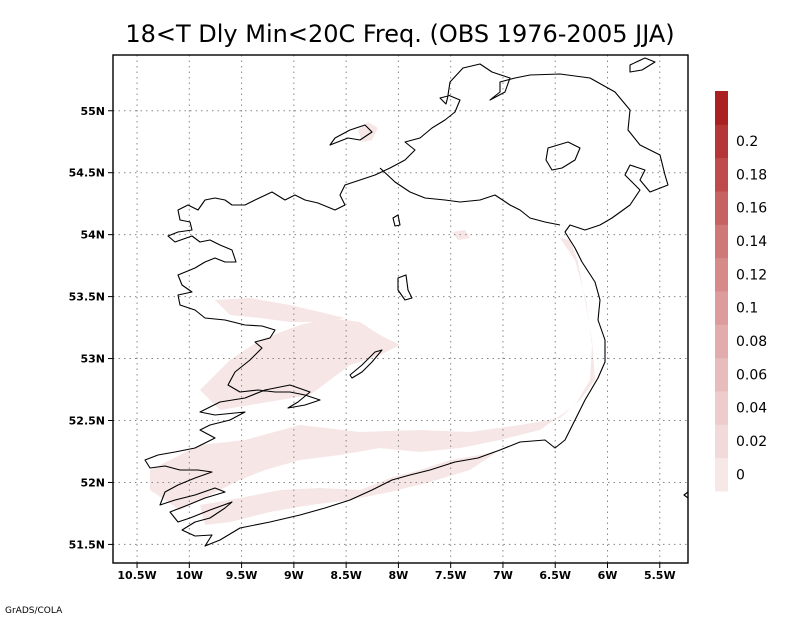 Image resolution: width=800 pixels, height=618 pixels. What do you see at coordinates (608, 575) in the screenshot?
I see `lon-tick-label-9: 6W` at bounding box center [608, 575].